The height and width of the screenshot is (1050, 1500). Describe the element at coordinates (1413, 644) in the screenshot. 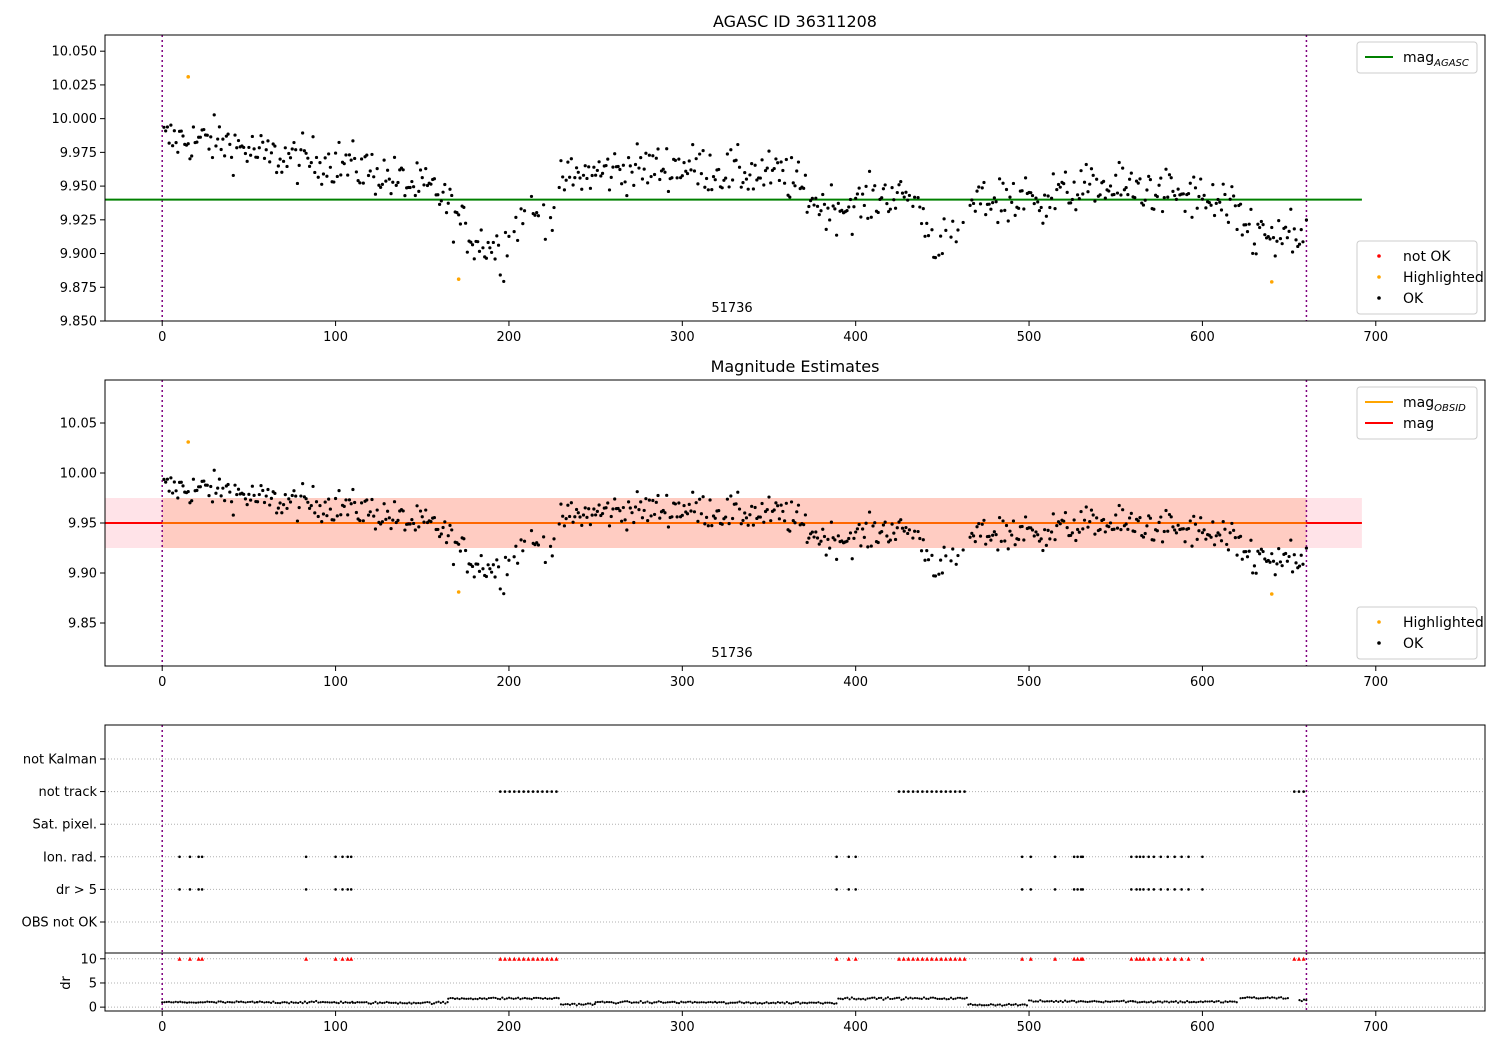

I see `mag-legend-label: OK` at that location.